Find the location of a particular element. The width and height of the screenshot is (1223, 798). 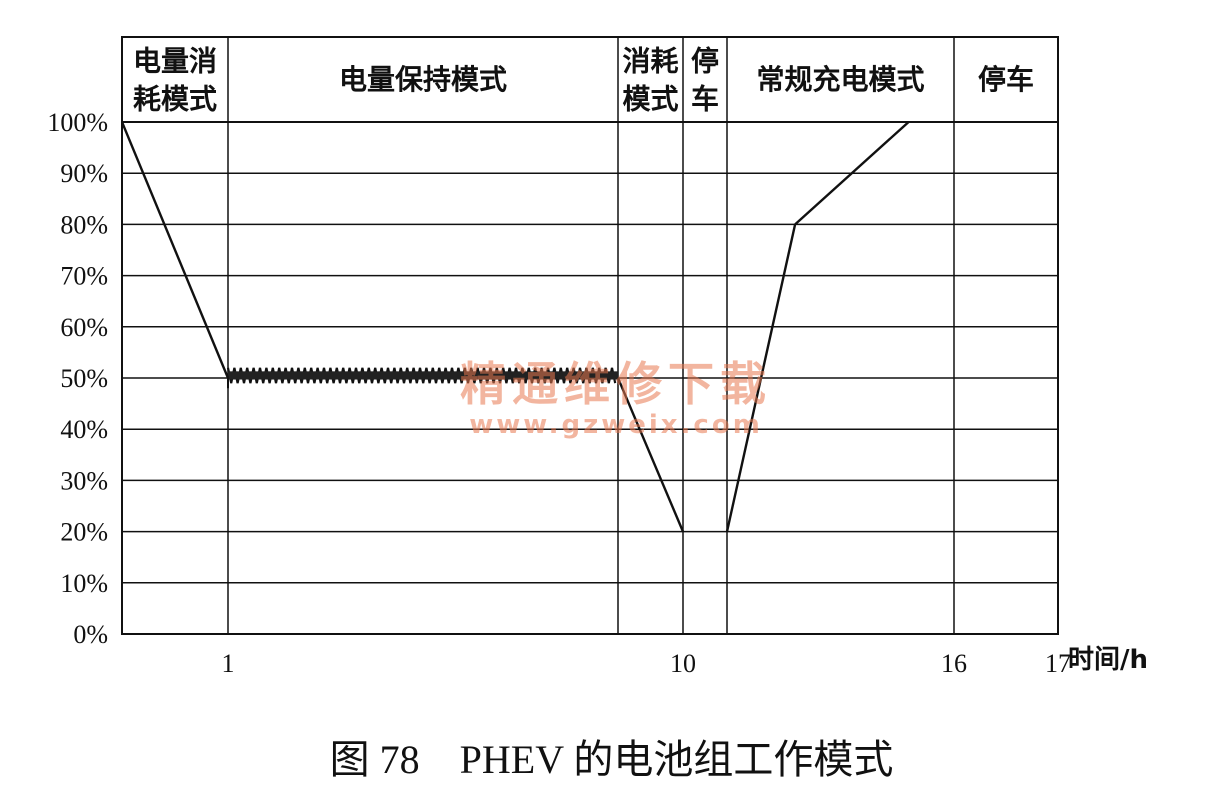

y-tick-label: 80% is located at coordinates (84, 224).